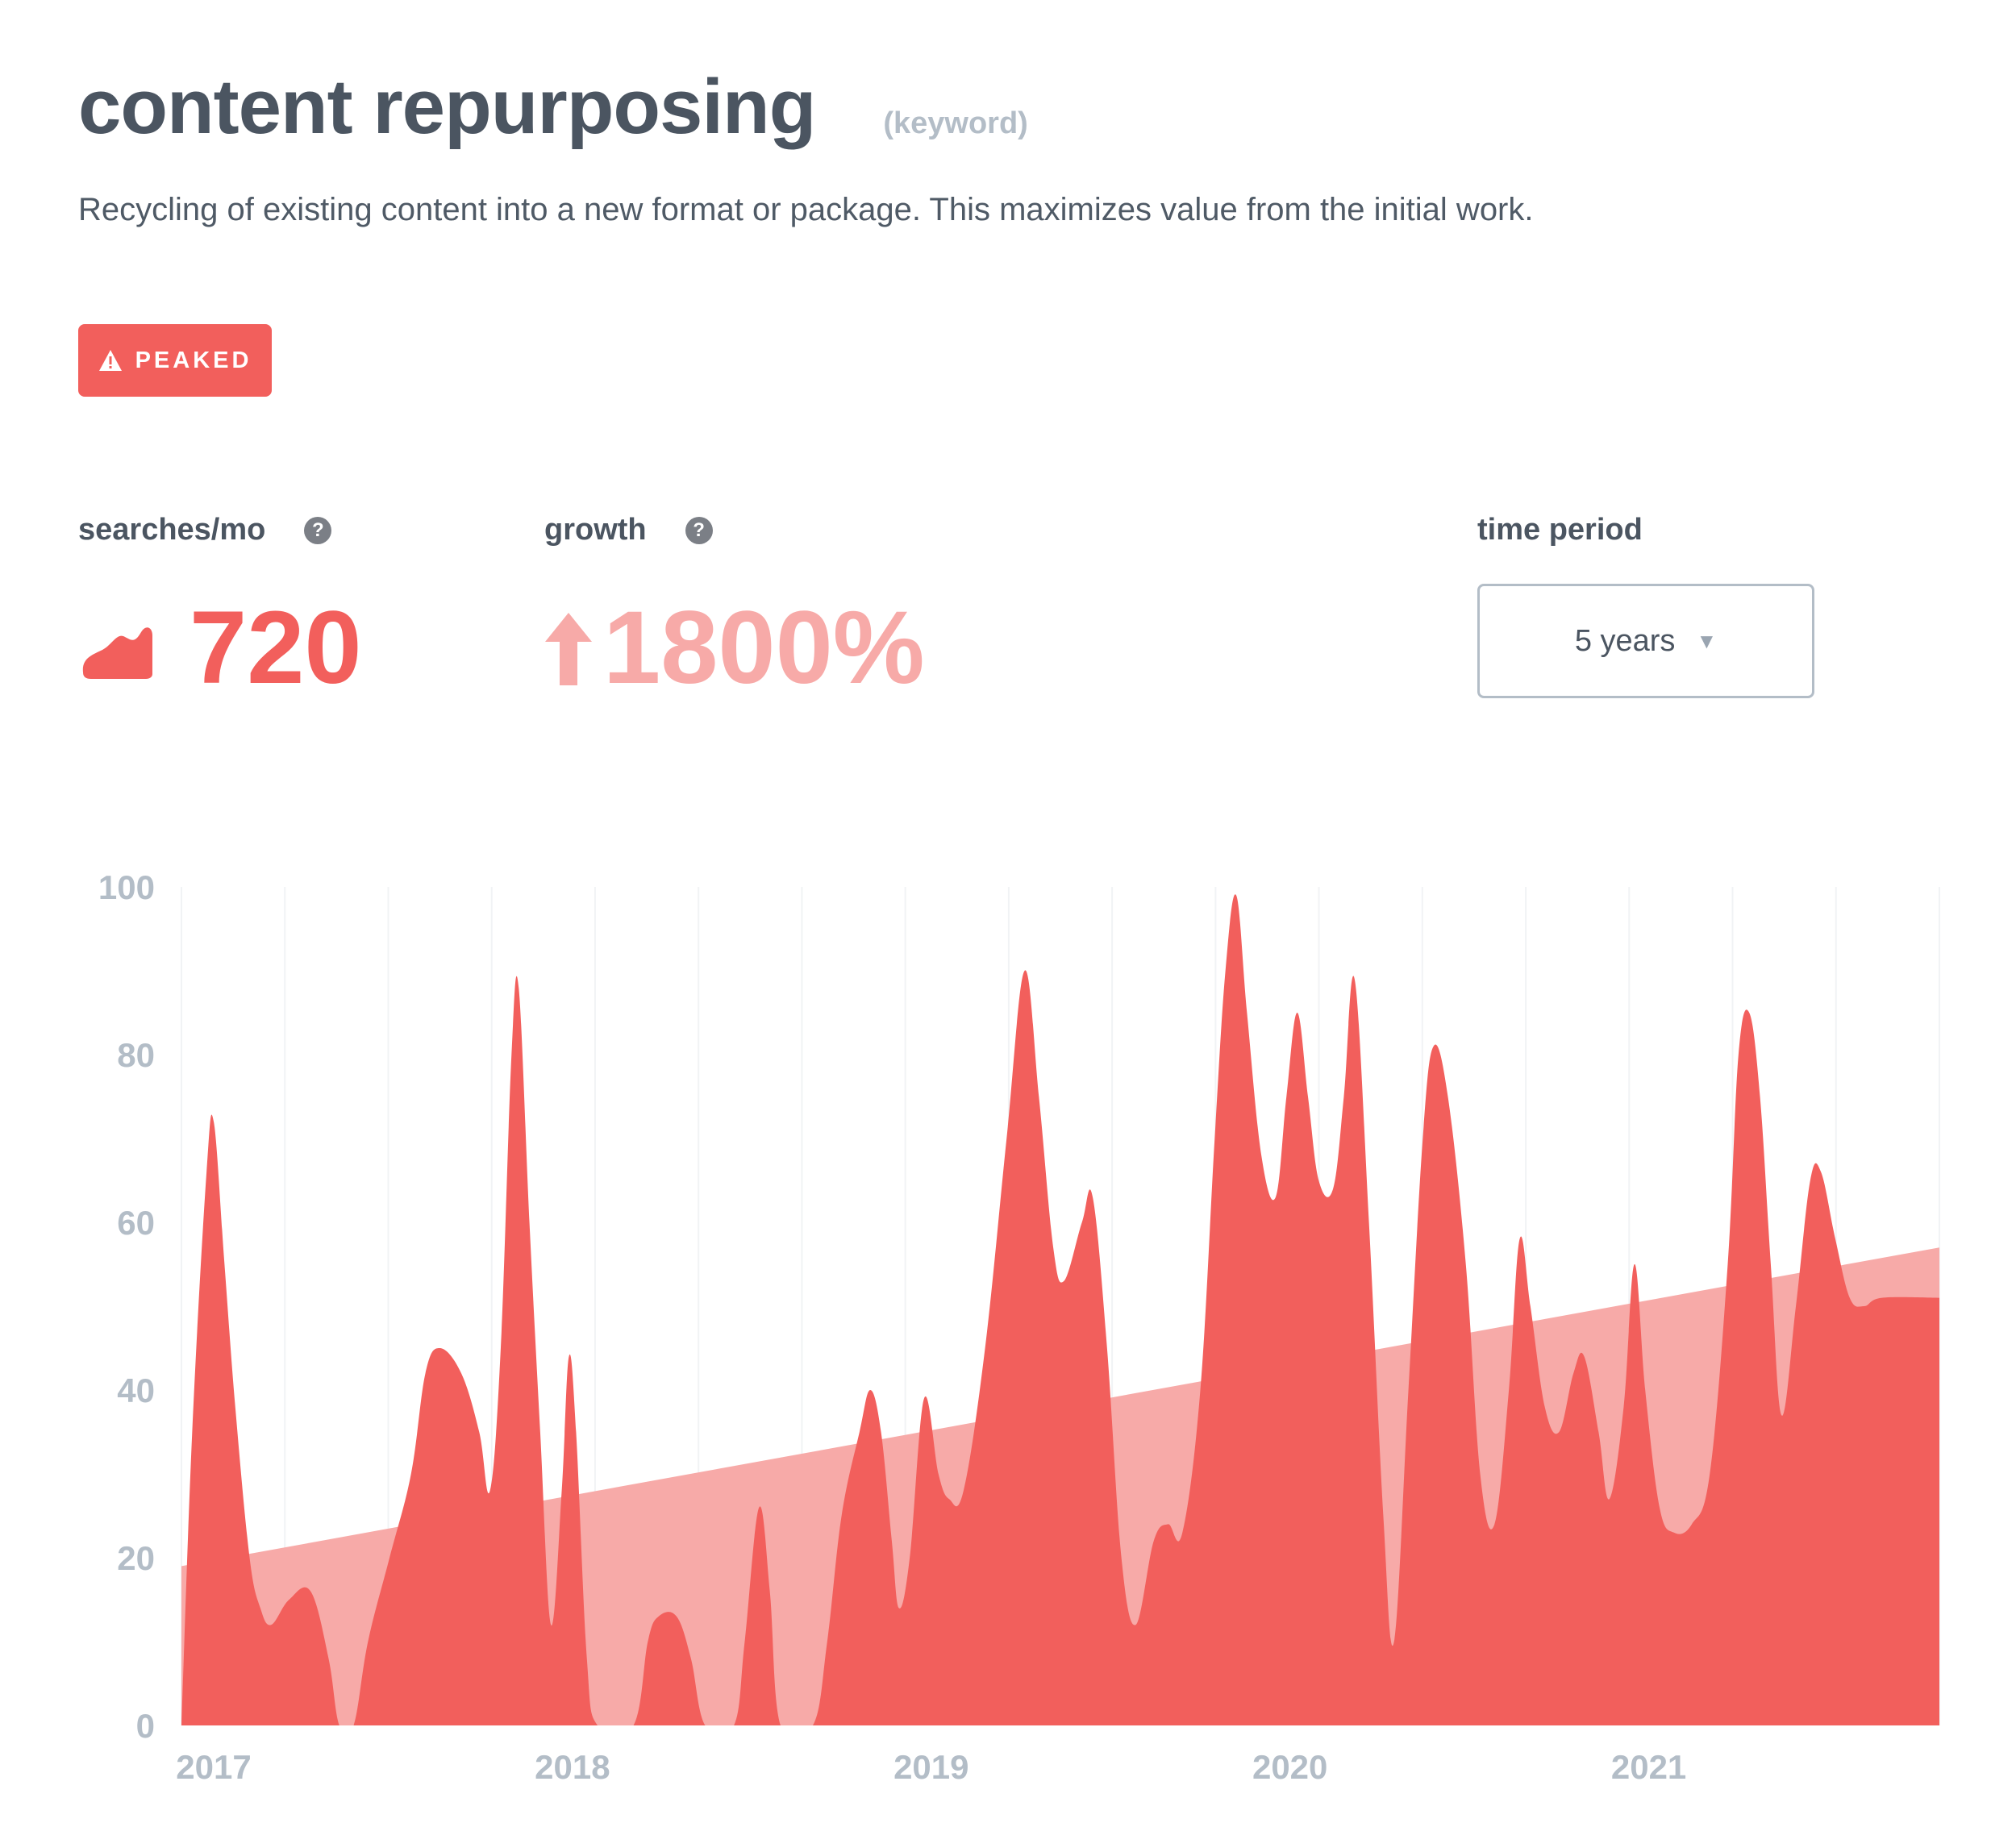  Describe the element at coordinates (145, 1726) in the screenshot. I see `y-tick-label: 0` at that location.